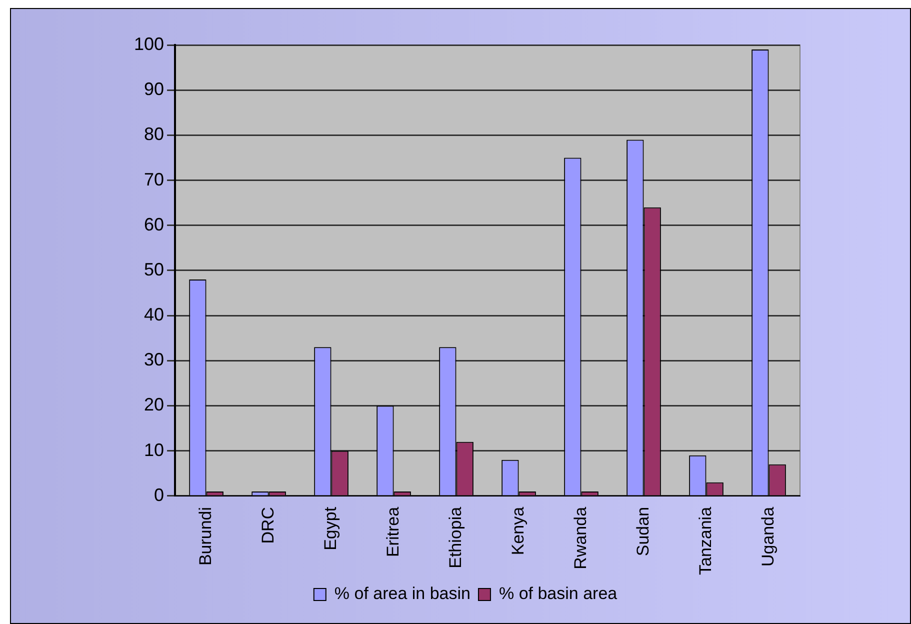 The height and width of the screenshot is (624, 911). What do you see at coordinates (558, 594) in the screenshot?
I see `legend-label: % of basin area` at bounding box center [558, 594].